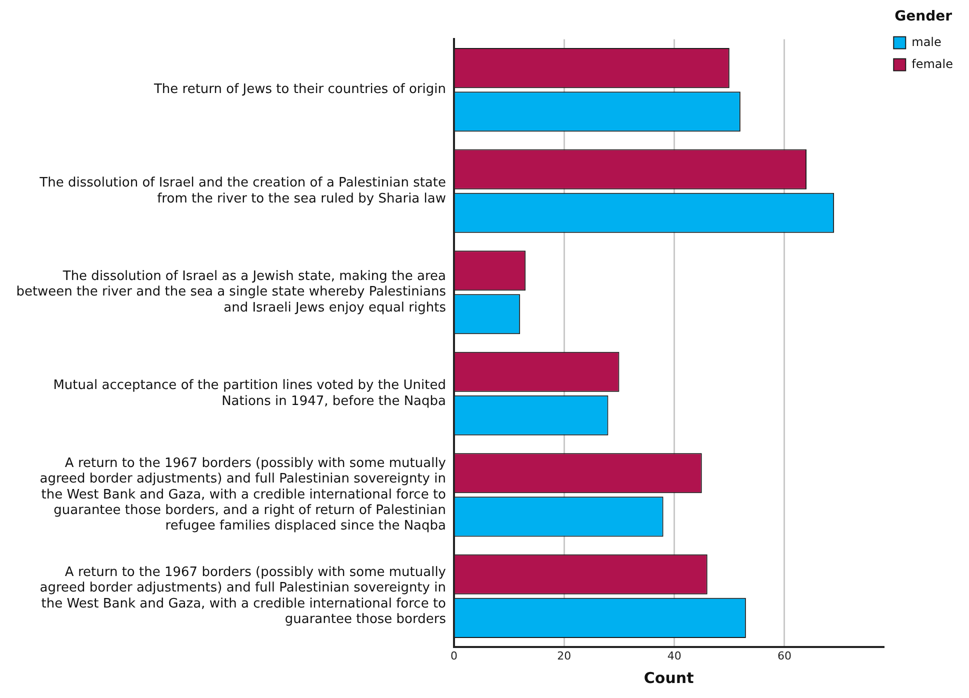 This screenshot has height=698, width=969. I want to click on legend-label: female, so click(933, 63).